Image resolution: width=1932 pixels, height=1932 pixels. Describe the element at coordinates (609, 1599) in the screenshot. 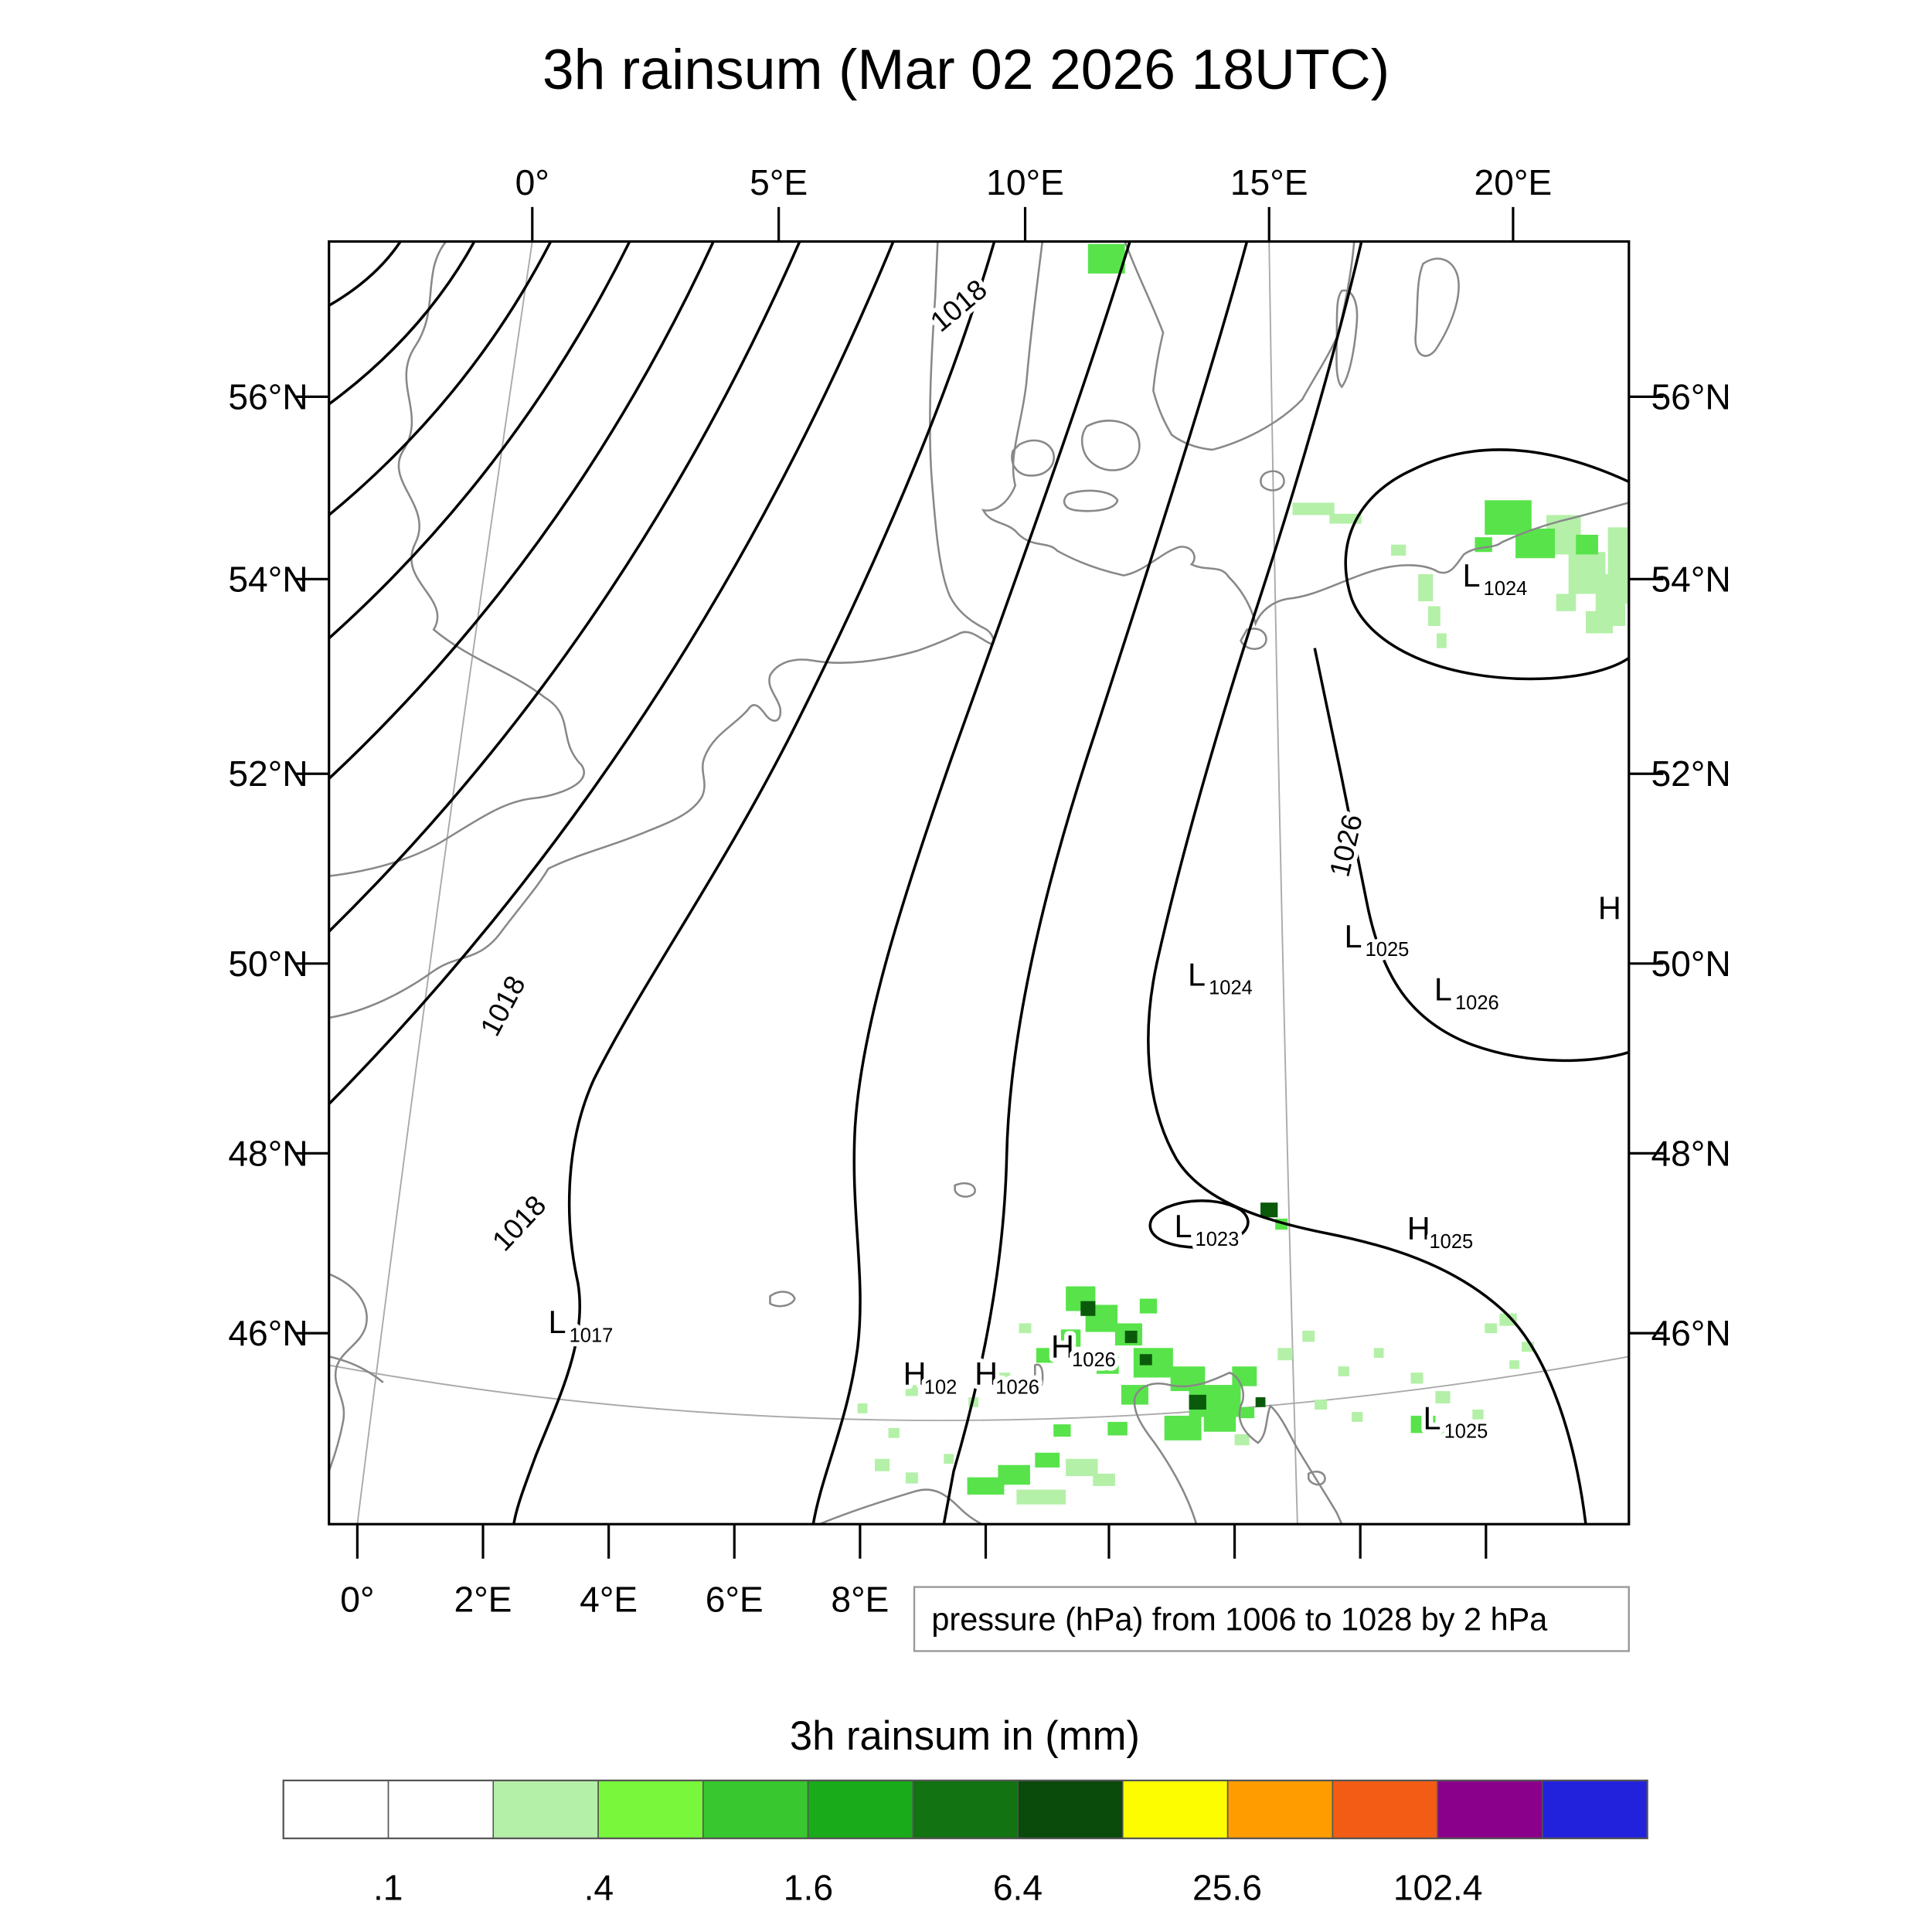

I see `bottom-tick-label: 4°E` at that location.